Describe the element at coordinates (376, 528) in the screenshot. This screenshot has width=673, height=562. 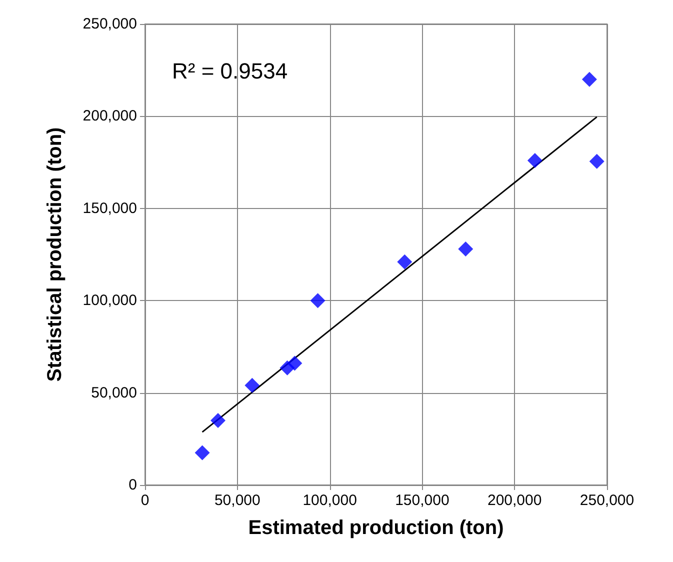
I see `x-axis-title: Estimated production (ton)` at that location.